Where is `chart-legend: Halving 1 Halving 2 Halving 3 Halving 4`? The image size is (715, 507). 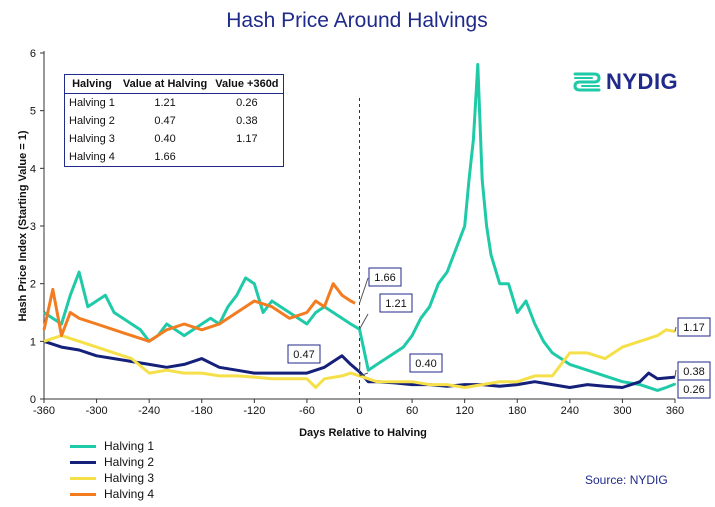
chart-legend: Halving 1 Halving 2 Halving 3 Halving 4 is located at coordinates (112, 470).